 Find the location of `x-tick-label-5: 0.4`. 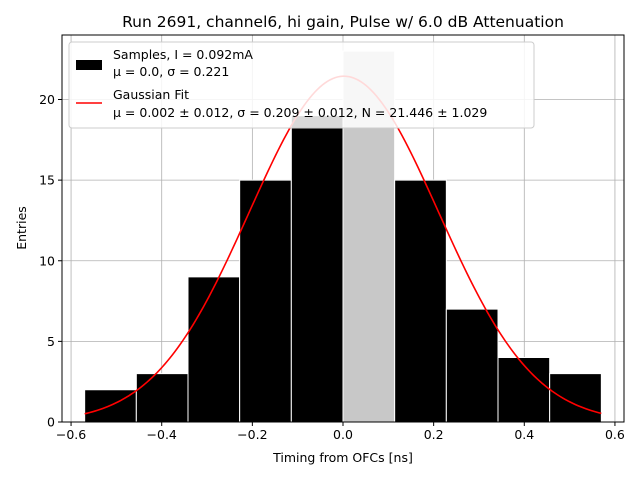

x-tick-label-5: 0.4 is located at coordinates (524, 434).